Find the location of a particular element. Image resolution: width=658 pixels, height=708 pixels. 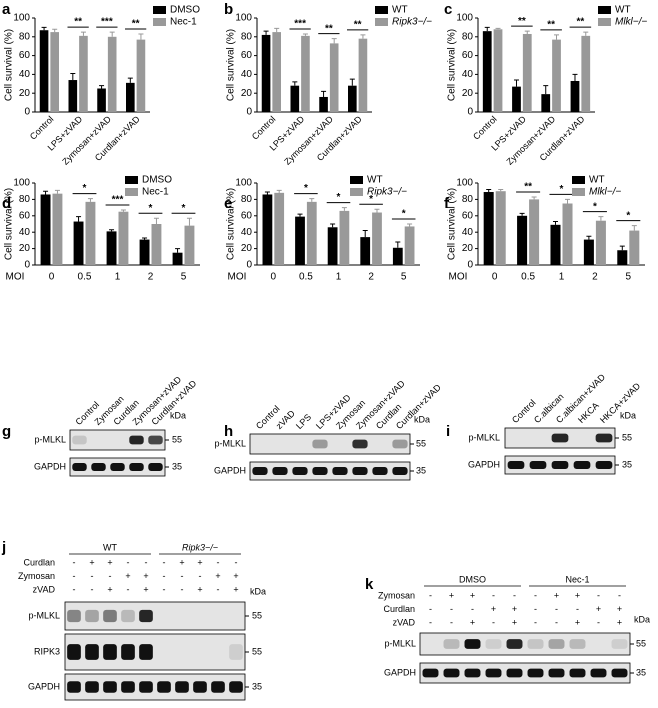

y-tick-label: 80 is located at coordinates (25, 199).